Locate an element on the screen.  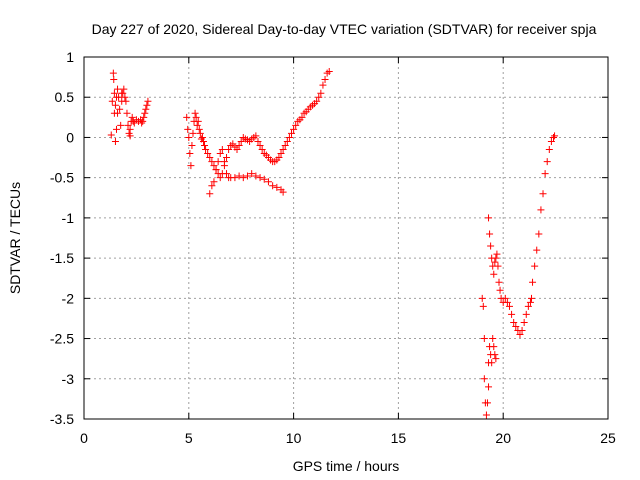
y-tick-label: -0.5 is located at coordinates (62, 178).